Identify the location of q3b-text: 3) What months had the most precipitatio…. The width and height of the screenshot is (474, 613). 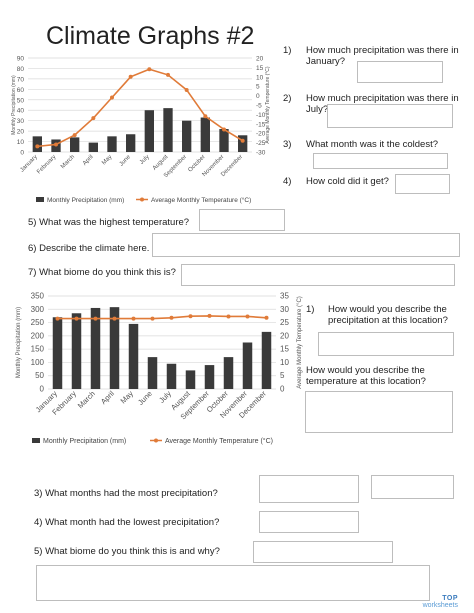
(126, 493).